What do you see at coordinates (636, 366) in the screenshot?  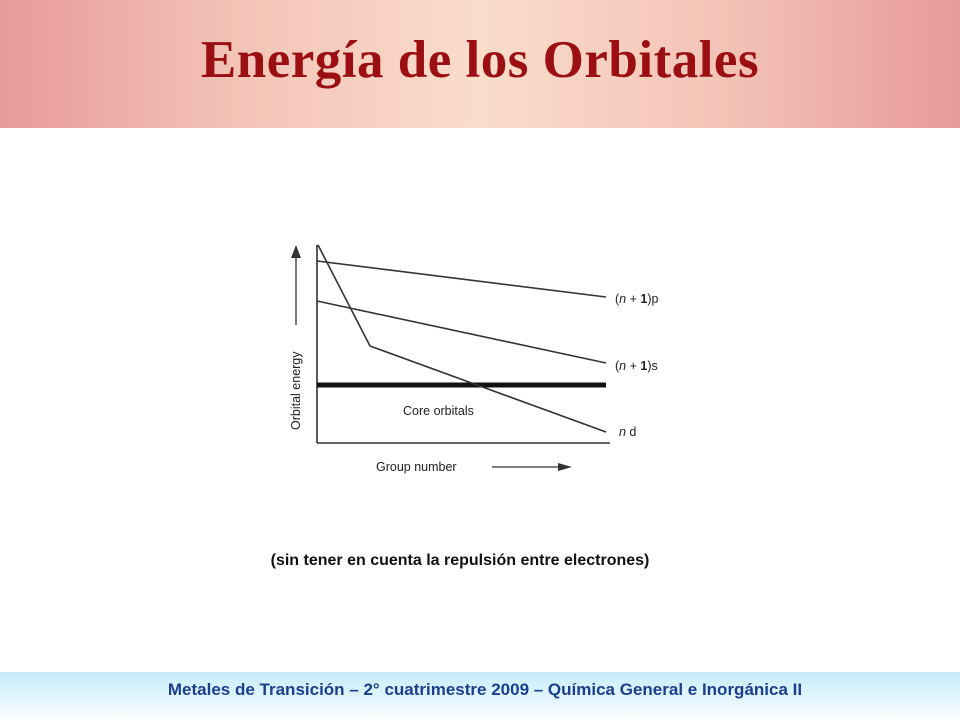 I see `np1s-label: (n + 1)s` at bounding box center [636, 366].